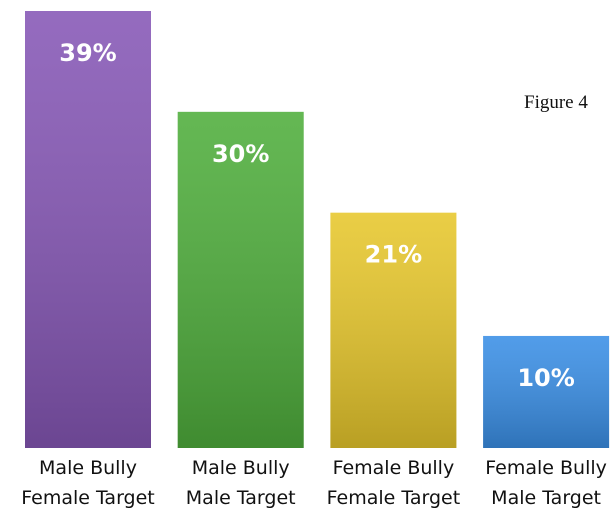 This screenshot has height=509, width=616. What do you see at coordinates (87, 53) in the screenshot?
I see `value-label: 39%` at bounding box center [87, 53].